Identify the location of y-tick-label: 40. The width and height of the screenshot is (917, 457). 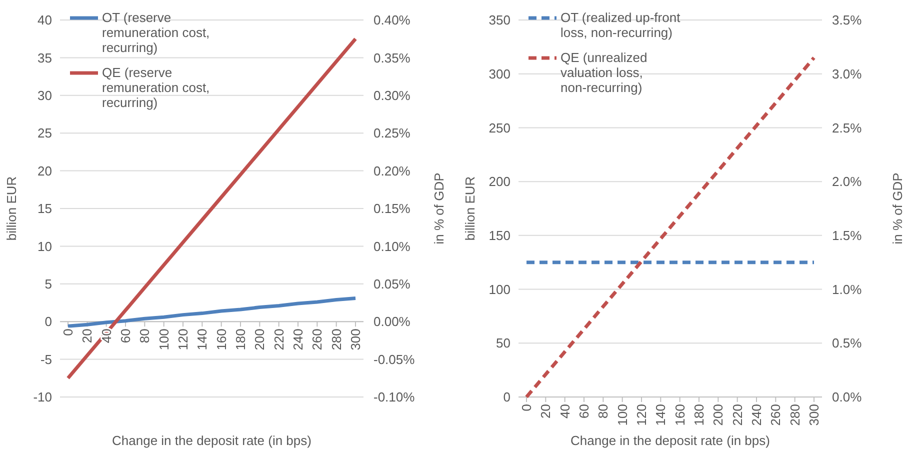
(45, 20).